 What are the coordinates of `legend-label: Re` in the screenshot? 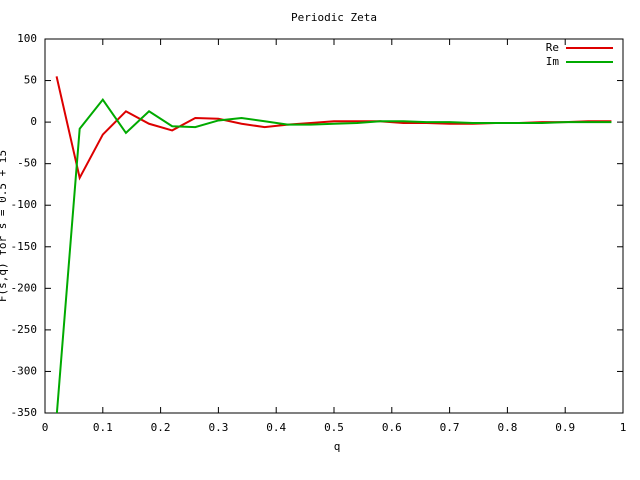 It's located at (552, 47).